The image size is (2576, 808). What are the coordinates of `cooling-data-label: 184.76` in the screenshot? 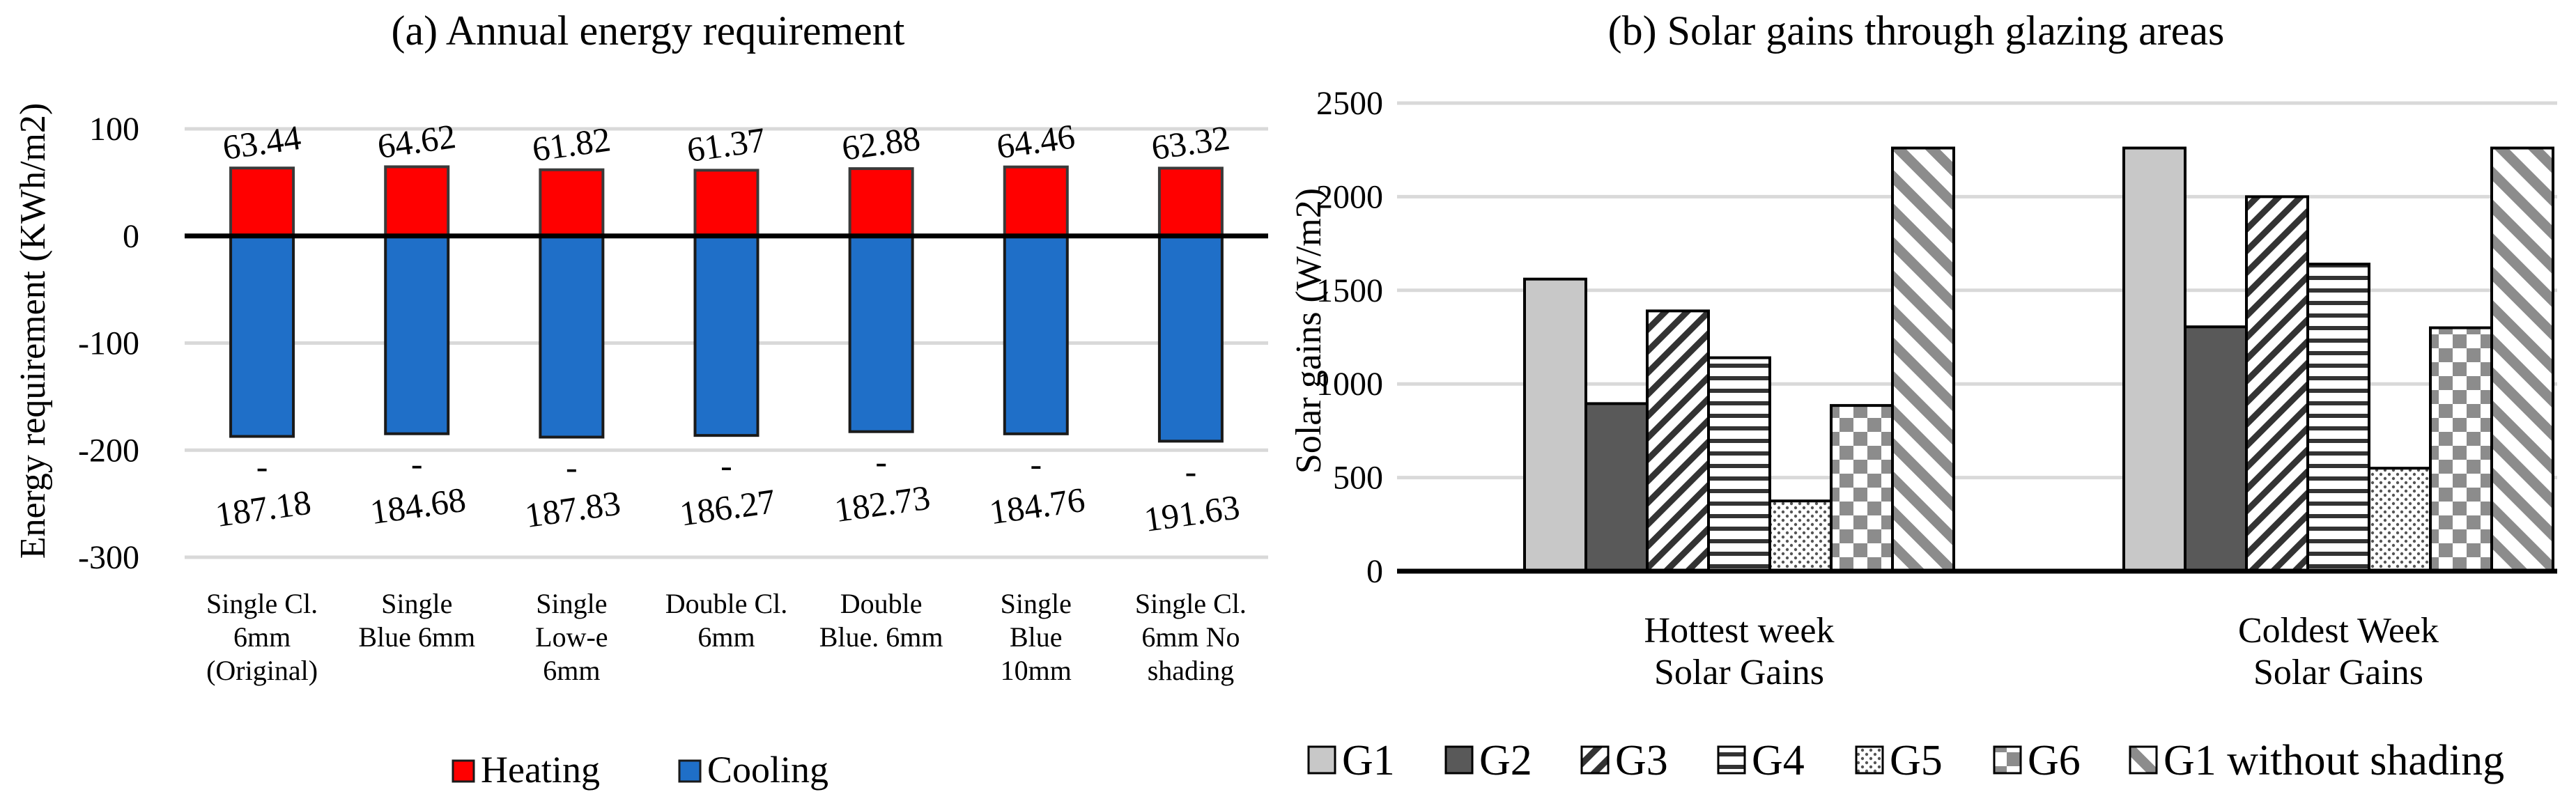 It's located at (1037, 506).